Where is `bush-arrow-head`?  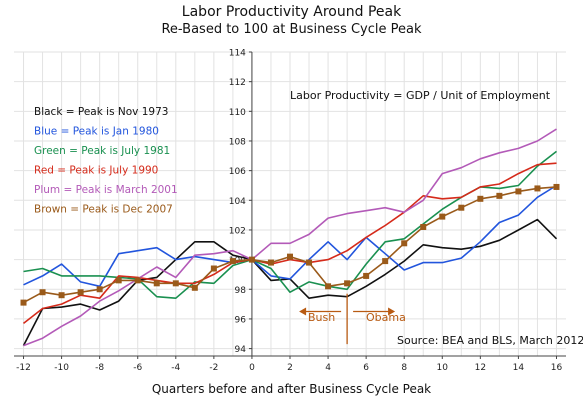 bush-arrow-head is located at coordinates (303, 311).